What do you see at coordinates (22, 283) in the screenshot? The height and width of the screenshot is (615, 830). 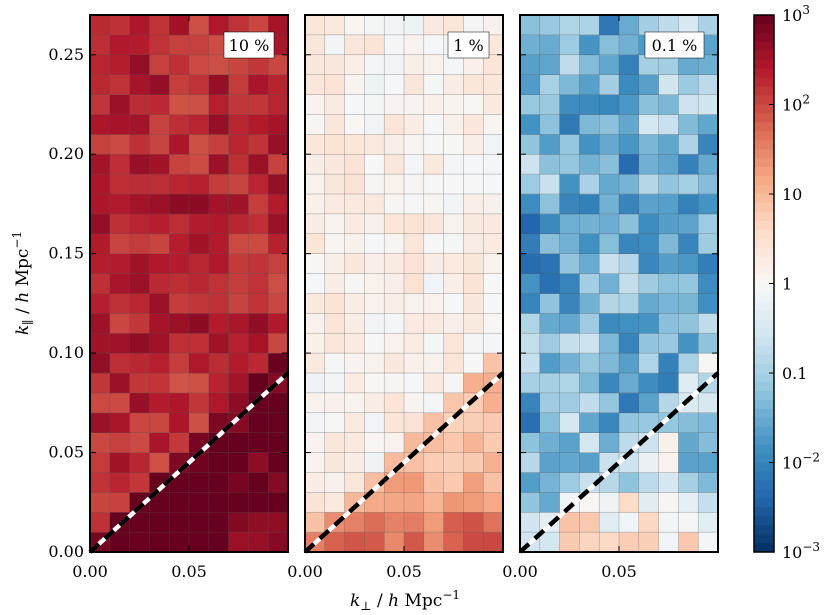 I see `y-axis-label: k∥ / h Mpc−1` at bounding box center [22, 283].